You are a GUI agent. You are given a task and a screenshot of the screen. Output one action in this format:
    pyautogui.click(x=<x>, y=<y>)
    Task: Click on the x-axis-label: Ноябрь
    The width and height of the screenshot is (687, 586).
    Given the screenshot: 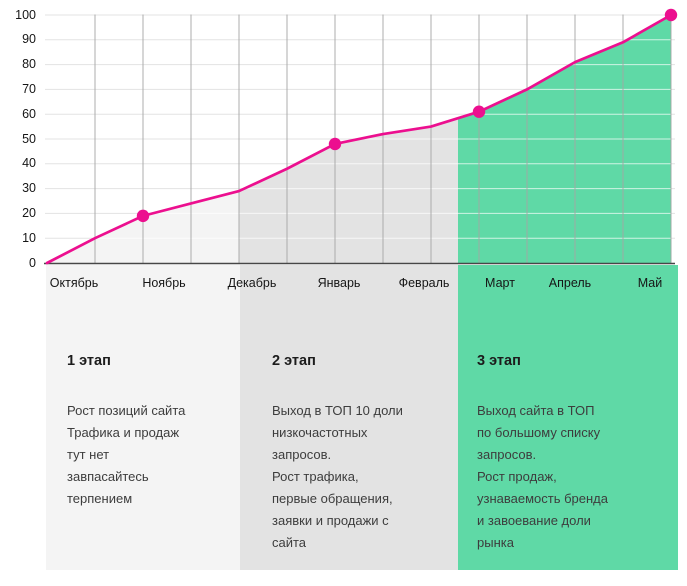 What is the action you would take?
    pyautogui.click(x=164, y=283)
    